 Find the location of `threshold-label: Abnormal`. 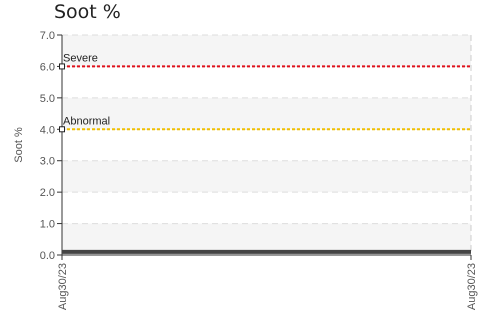

threshold-label: Abnormal is located at coordinates (86, 121).